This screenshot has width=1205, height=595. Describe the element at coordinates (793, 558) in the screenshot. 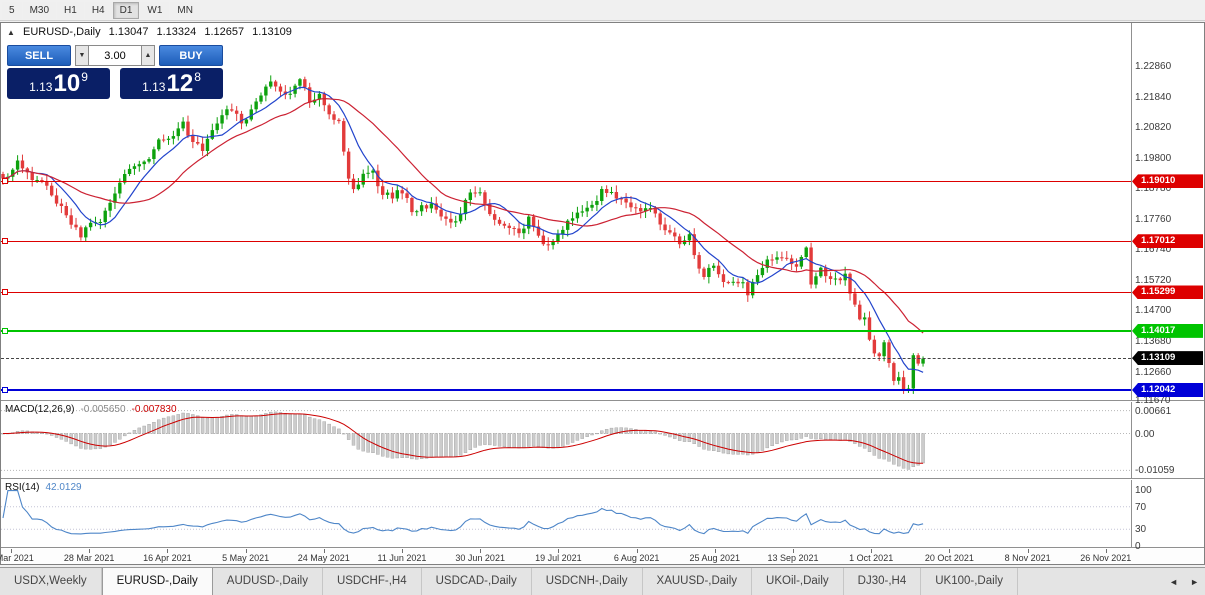

I see `date-label: 13 Sep 2021` at that location.